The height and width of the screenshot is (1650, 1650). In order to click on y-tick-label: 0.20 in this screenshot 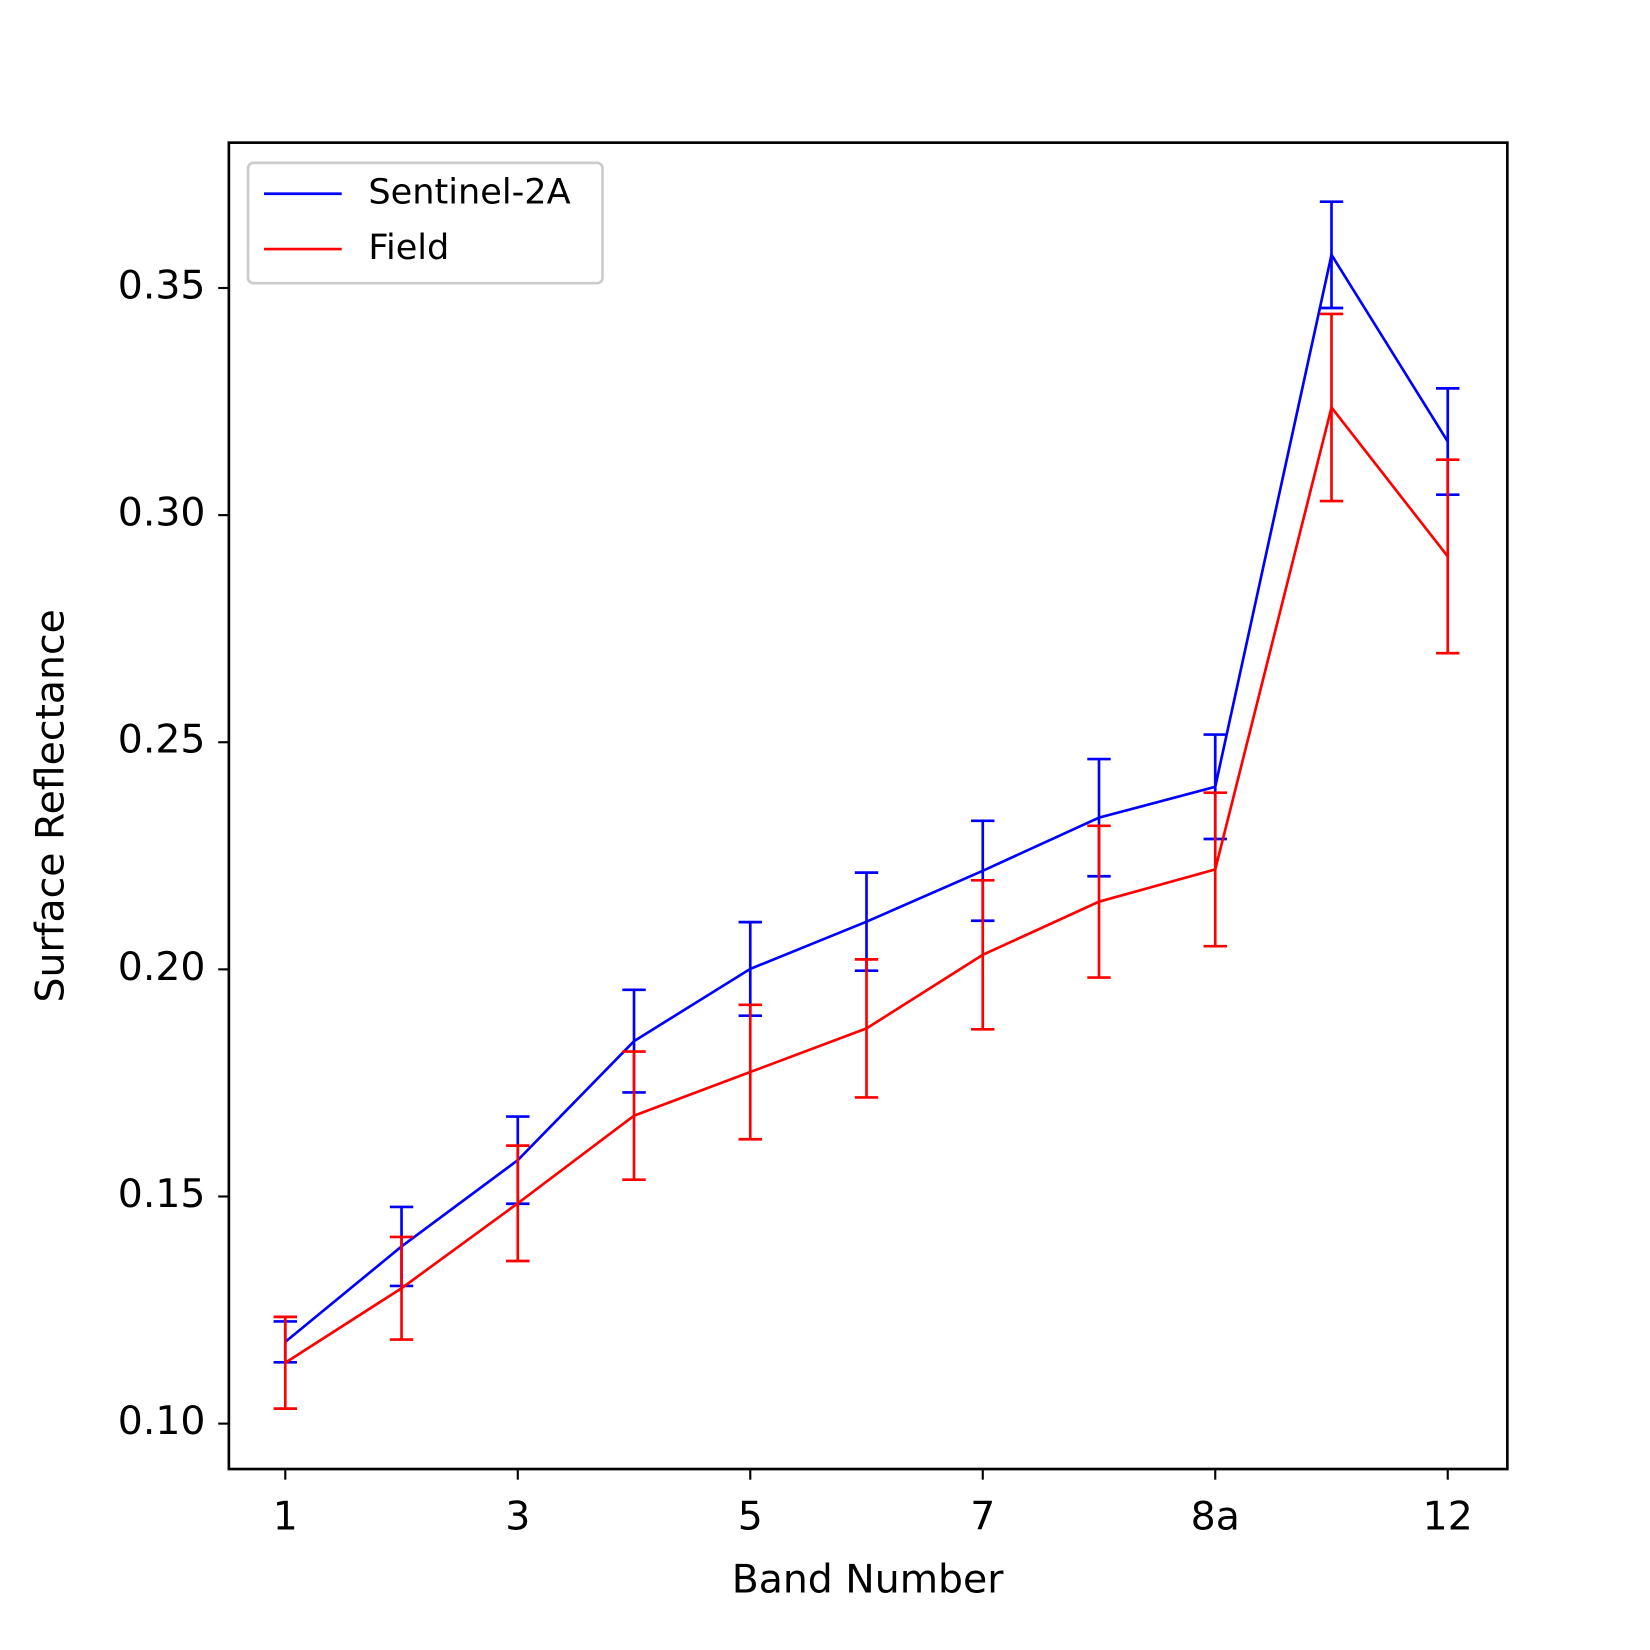, I will do `click(162, 967)`.